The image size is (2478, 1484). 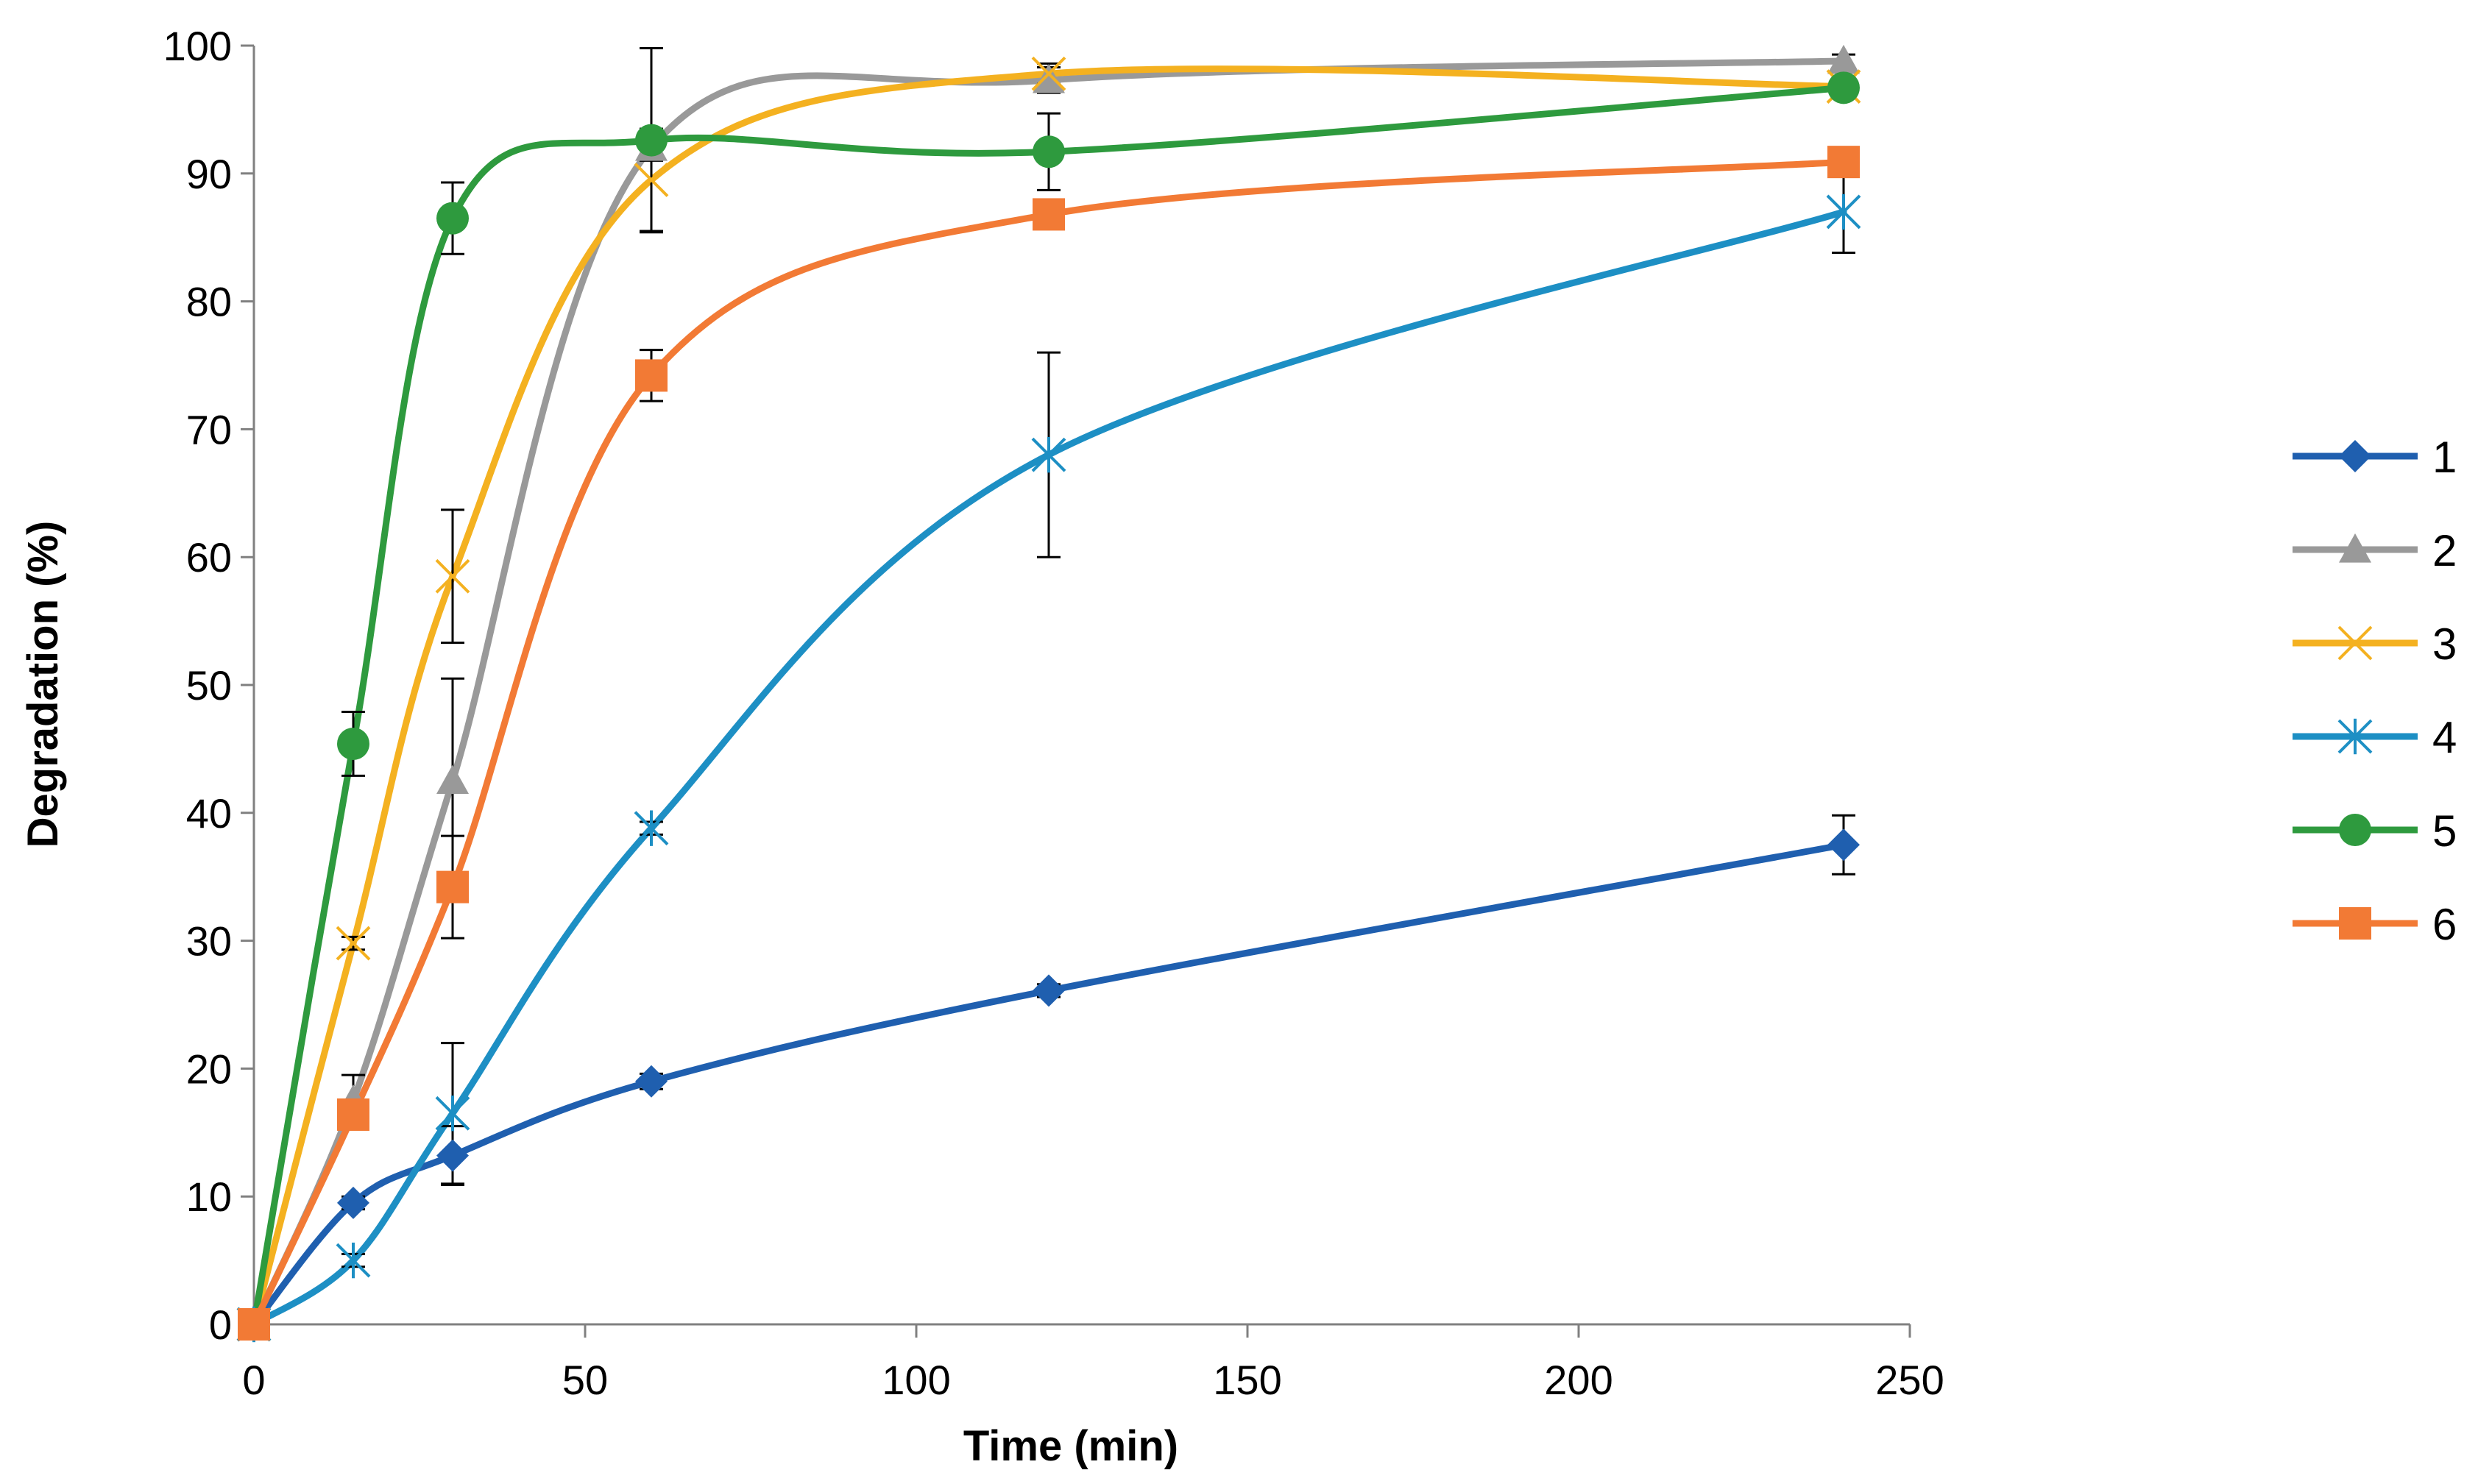 What do you see at coordinates (2375, 691) in the screenshot?
I see `legend: 1 2 3 4 5 6` at bounding box center [2375, 691].